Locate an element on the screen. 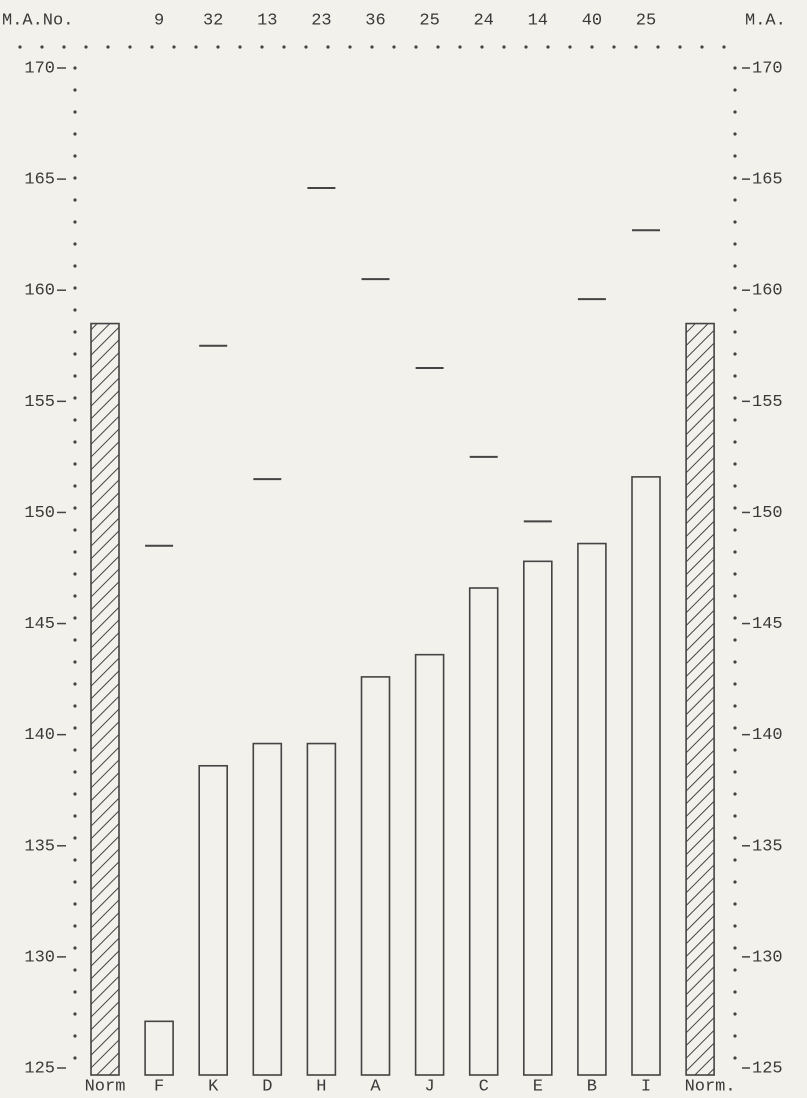 The image size is (807, 1098). x-tick-label: H is located at coordinates (321, 1086).